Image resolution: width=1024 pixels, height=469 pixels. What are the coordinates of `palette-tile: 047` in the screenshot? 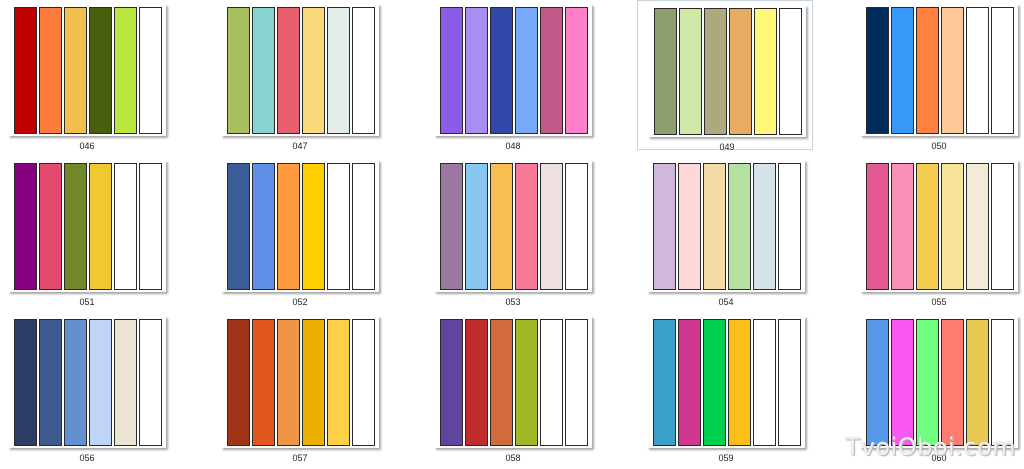 It's located at (307, 77).